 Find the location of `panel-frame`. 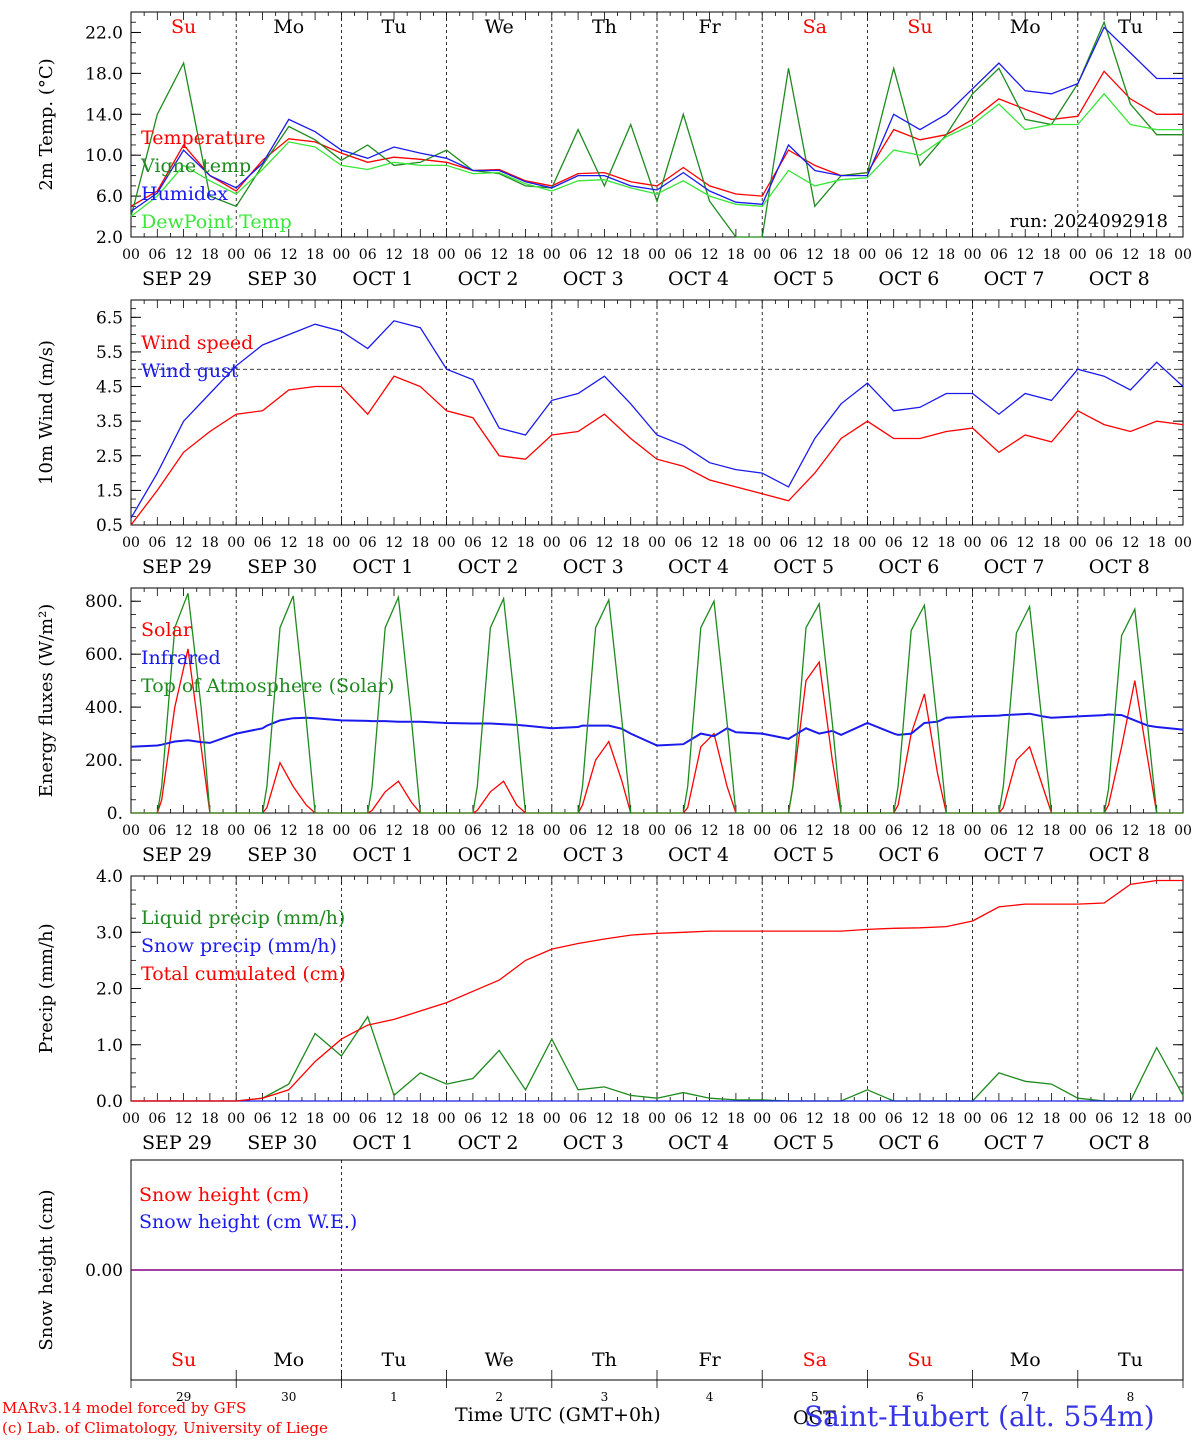

panel-frame is located at coordinates (657, 124).